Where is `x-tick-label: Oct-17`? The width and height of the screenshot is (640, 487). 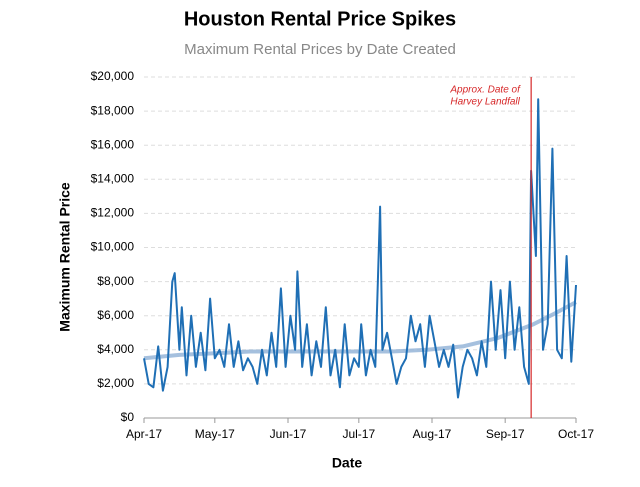 x-tick-label: Oct-17 is located at coordinates (576, 434).